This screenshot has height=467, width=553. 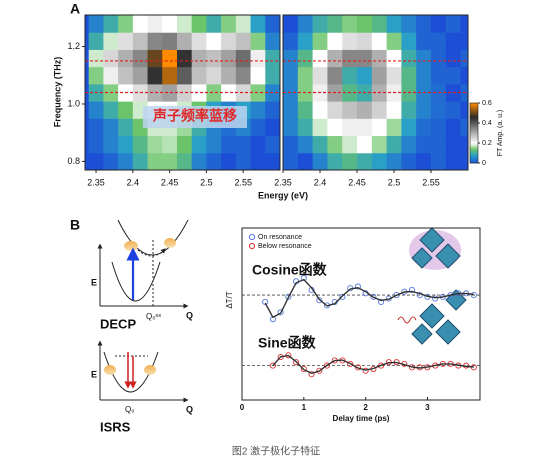 I want to click on x-tick-label: 2, so click(x=365, y=407).